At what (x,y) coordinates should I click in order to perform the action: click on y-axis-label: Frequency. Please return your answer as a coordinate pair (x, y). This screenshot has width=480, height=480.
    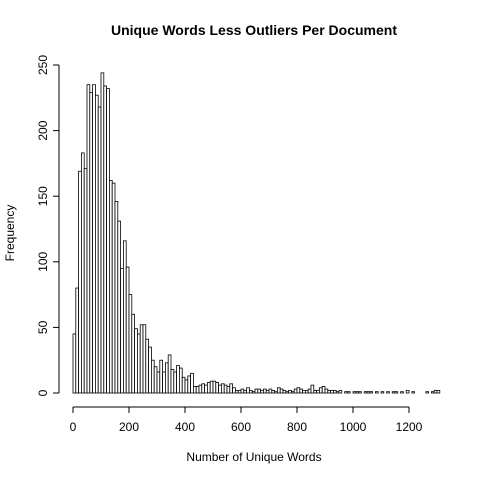
    Looking at the image, I should click on (10, 233).